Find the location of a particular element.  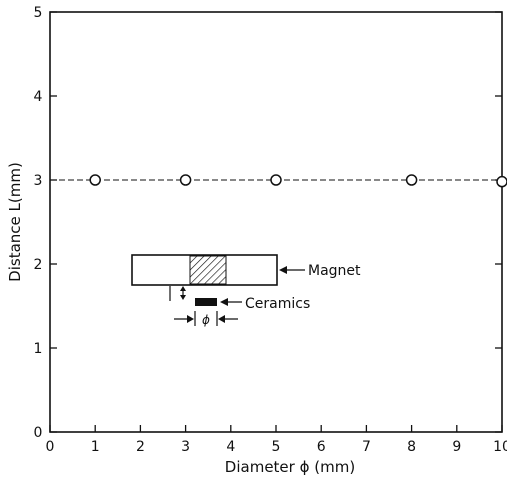

y-tick-label: 4 is located at coordinates (38, 97).